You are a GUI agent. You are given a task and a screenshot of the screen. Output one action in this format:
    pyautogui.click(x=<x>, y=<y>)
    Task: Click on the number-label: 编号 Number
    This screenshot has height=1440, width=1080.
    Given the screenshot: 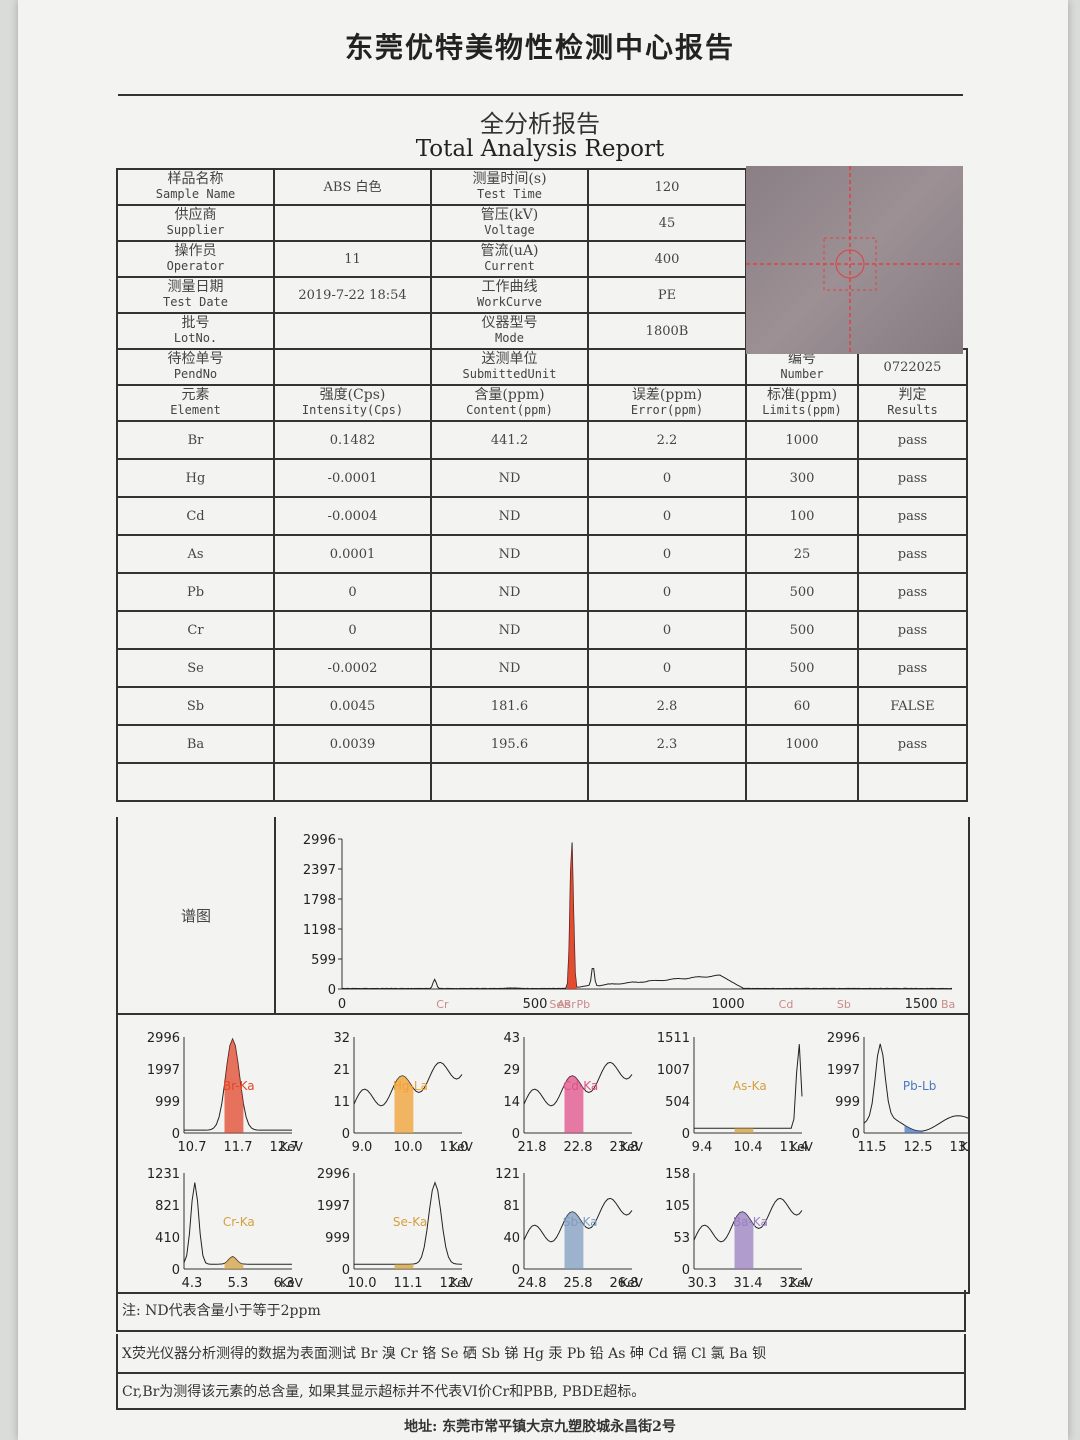 What is the action you would take?
    pyautogui.click(x=802, y=367)
    